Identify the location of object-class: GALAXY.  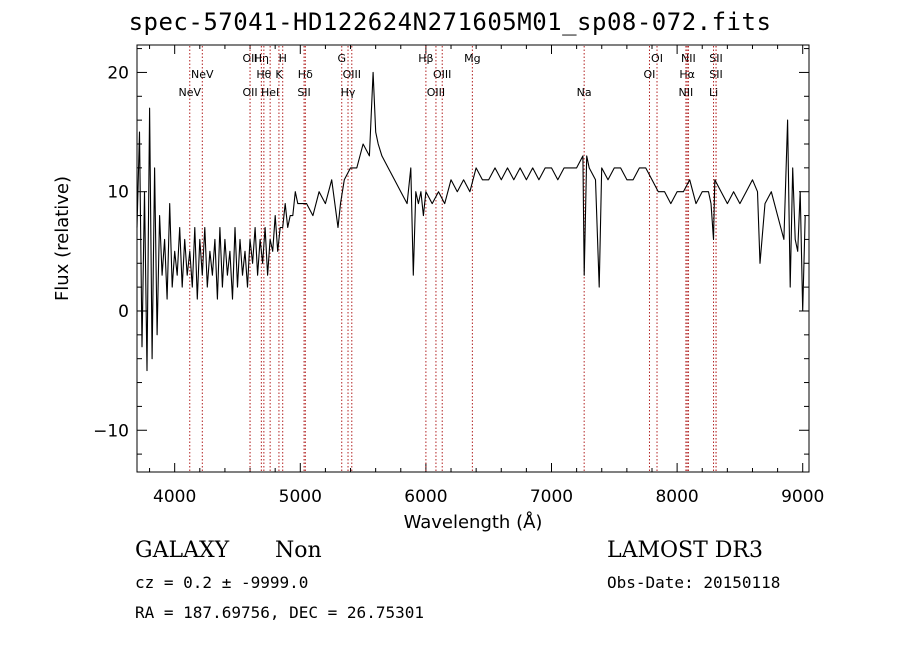
(182, 550).